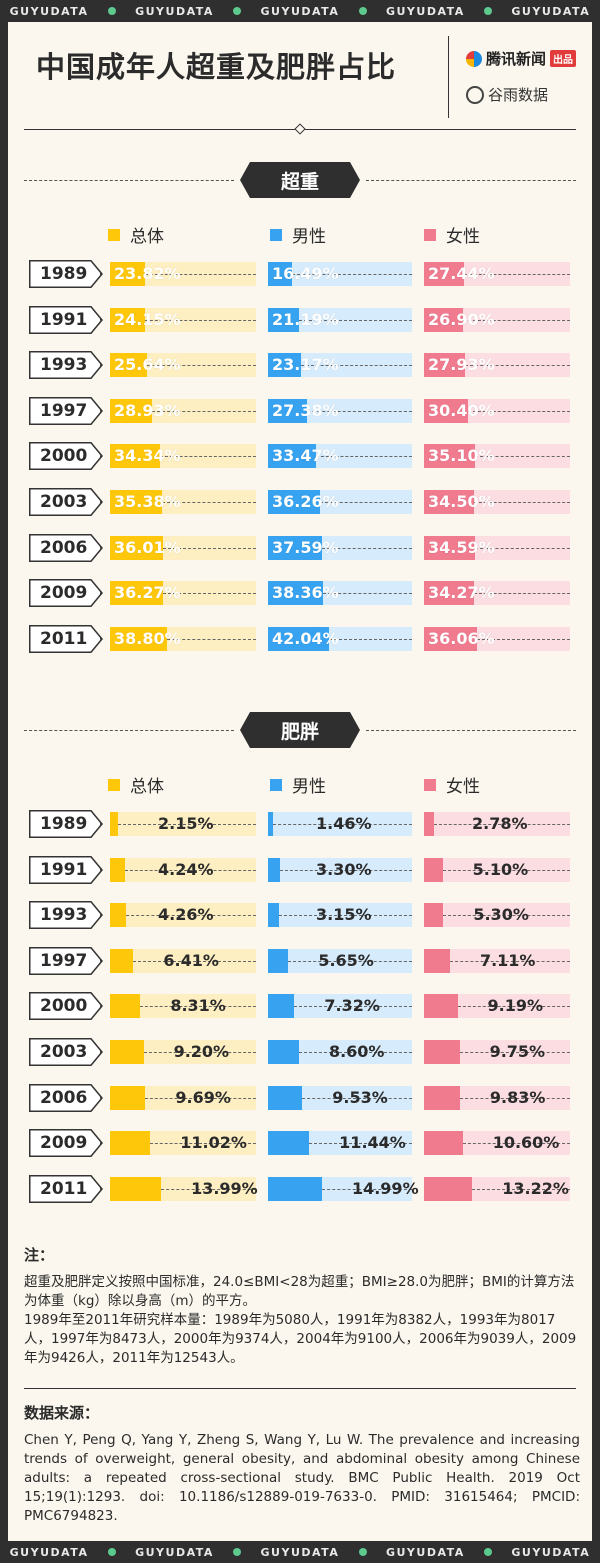 The width and height of the screenshot is (600, 1563). What do you see at coordinates (497, 456) in the screenshot?
I see `bar-cell: 35.10%` at bounding box center [497, 456].